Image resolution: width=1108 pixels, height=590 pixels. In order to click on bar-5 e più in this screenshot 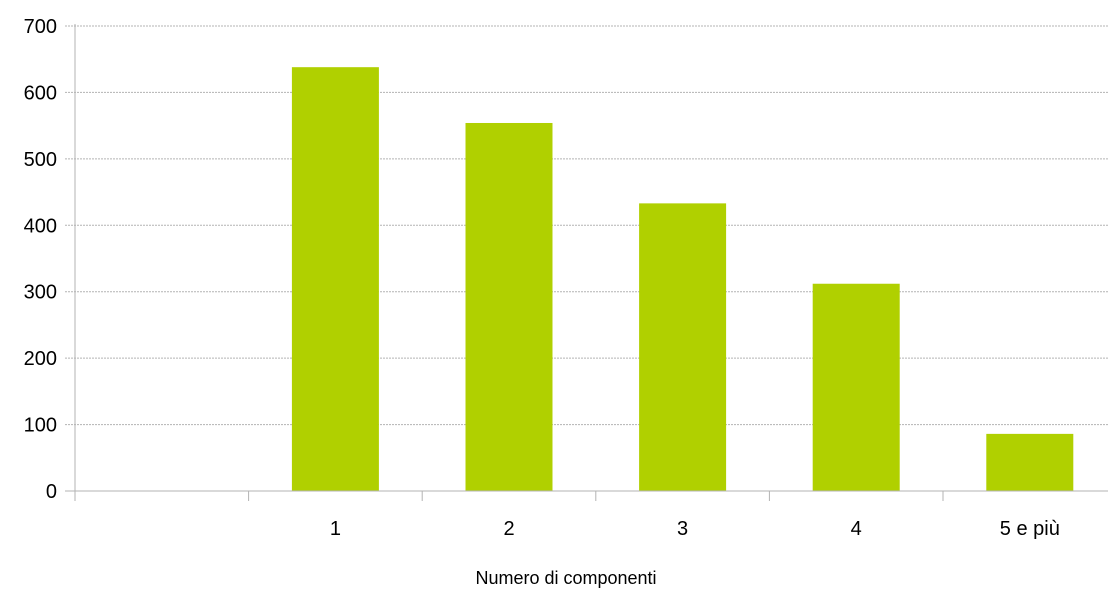, I will do `click(1030, 462)`.